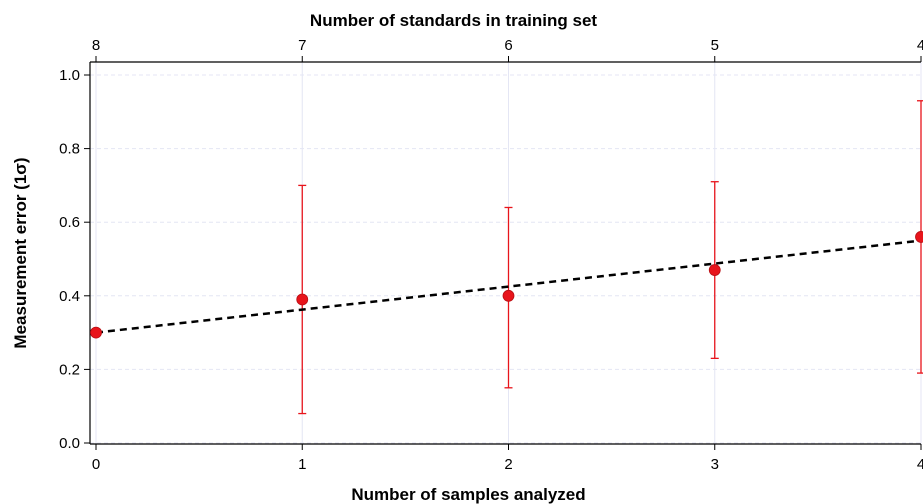 This screenshot has width=923, height=504. What do you see at coordinates (69, 443) in the screenshot?
I see `y-tick-label: 0.0` at bounding box center [69, 443].